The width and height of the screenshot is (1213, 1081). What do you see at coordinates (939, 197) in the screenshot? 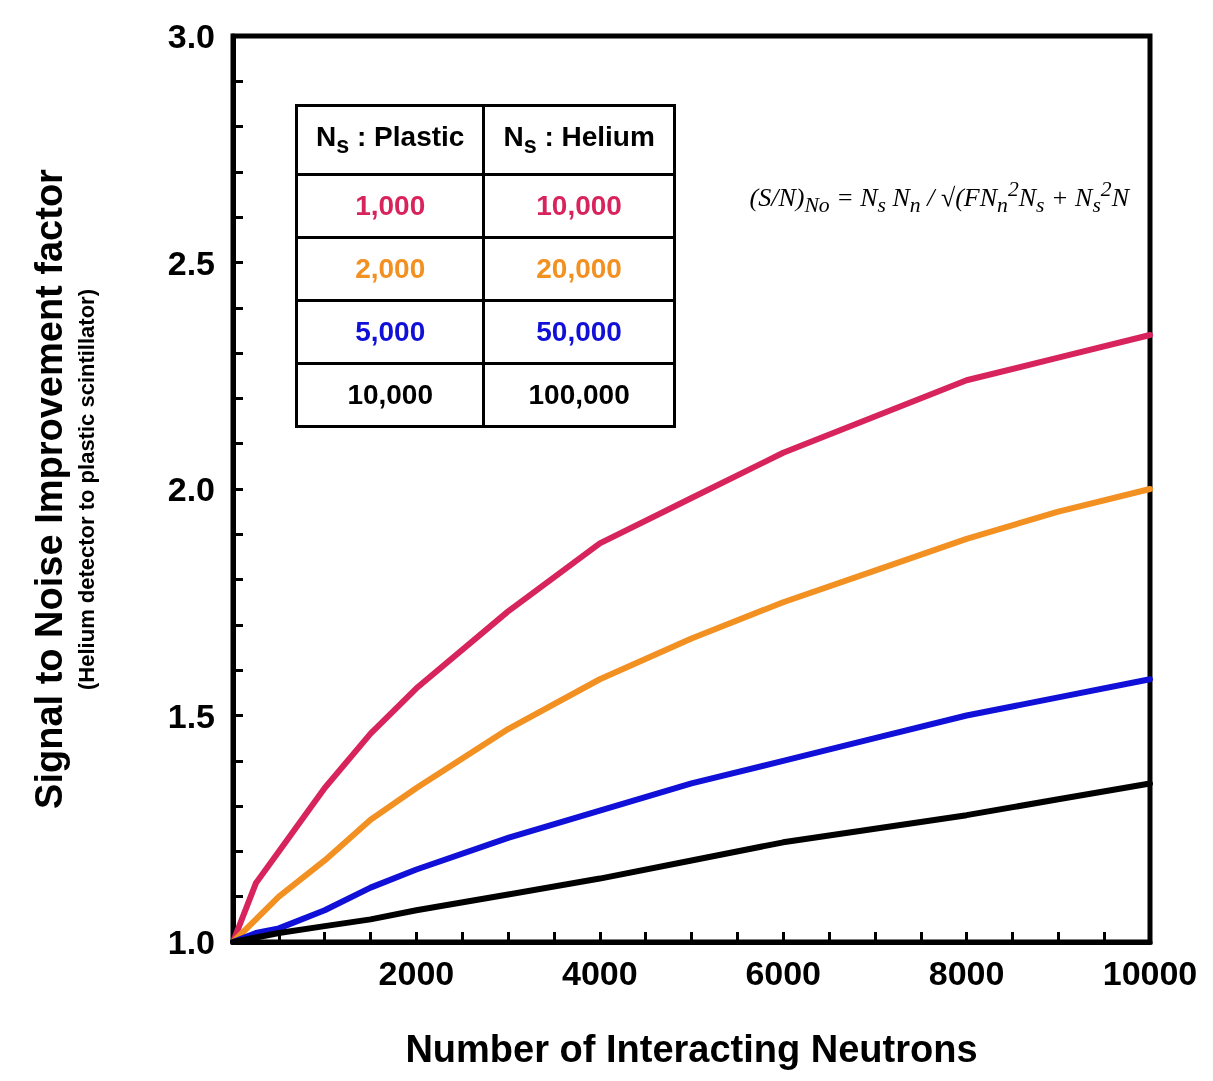
I see `text: (S/N)$_{No}$ = N$_{s}$ N$_{n}$ / √(FN$_{n}$$^{2}$N$_{s}$ + N$_{s}$$^{2}$N` at bounding box center [939, 197].